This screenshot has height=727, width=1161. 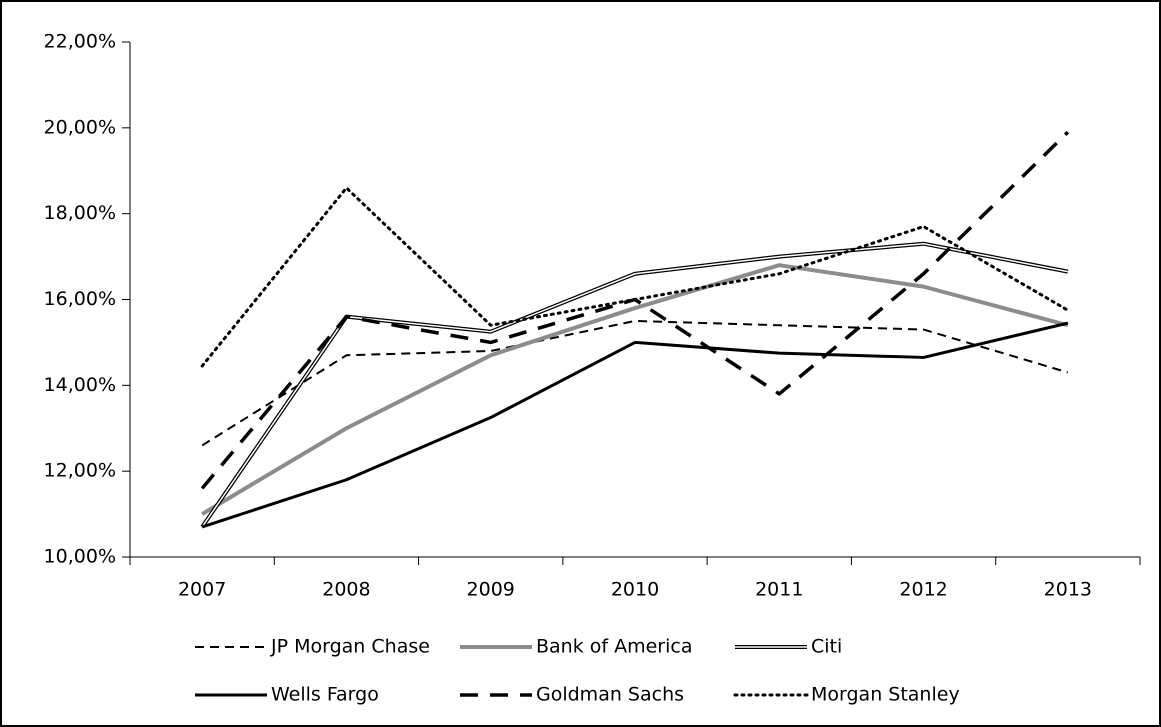 What do you see at coordinates (80, 213) in the screenshot?
I see `y-tick-label: 18,00%` at bounding box center [80, 213].